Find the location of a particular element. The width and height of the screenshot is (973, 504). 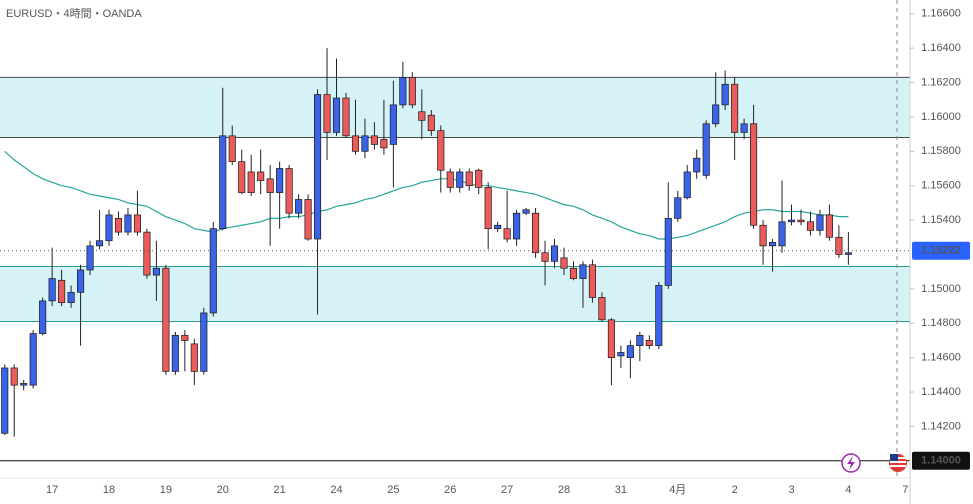

y-tick-label: 1.15000 is located at coordinates (941, 289).